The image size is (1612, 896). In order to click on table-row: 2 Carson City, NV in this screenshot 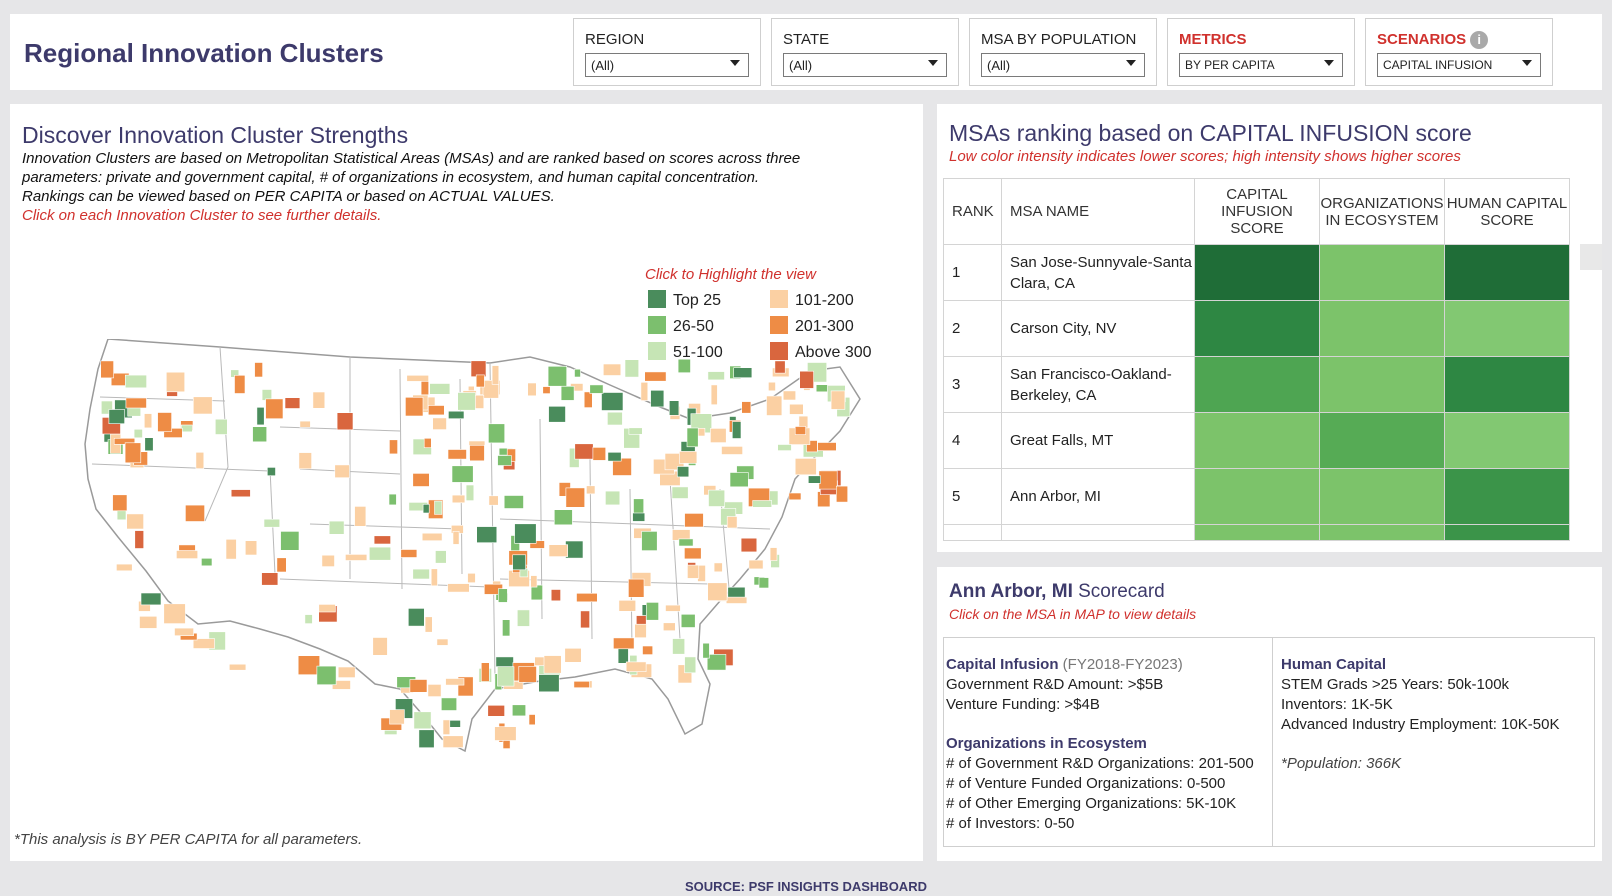, I will do `click(1256, 328)`.